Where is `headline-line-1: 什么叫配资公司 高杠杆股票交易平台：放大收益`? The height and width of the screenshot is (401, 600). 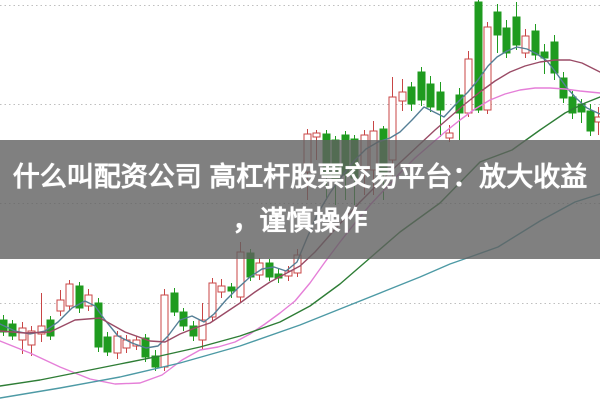 headline-line-1: 什么叫配资公司 高杠杆股票交易平台：放大收益 is located at coordinates (300, 176).